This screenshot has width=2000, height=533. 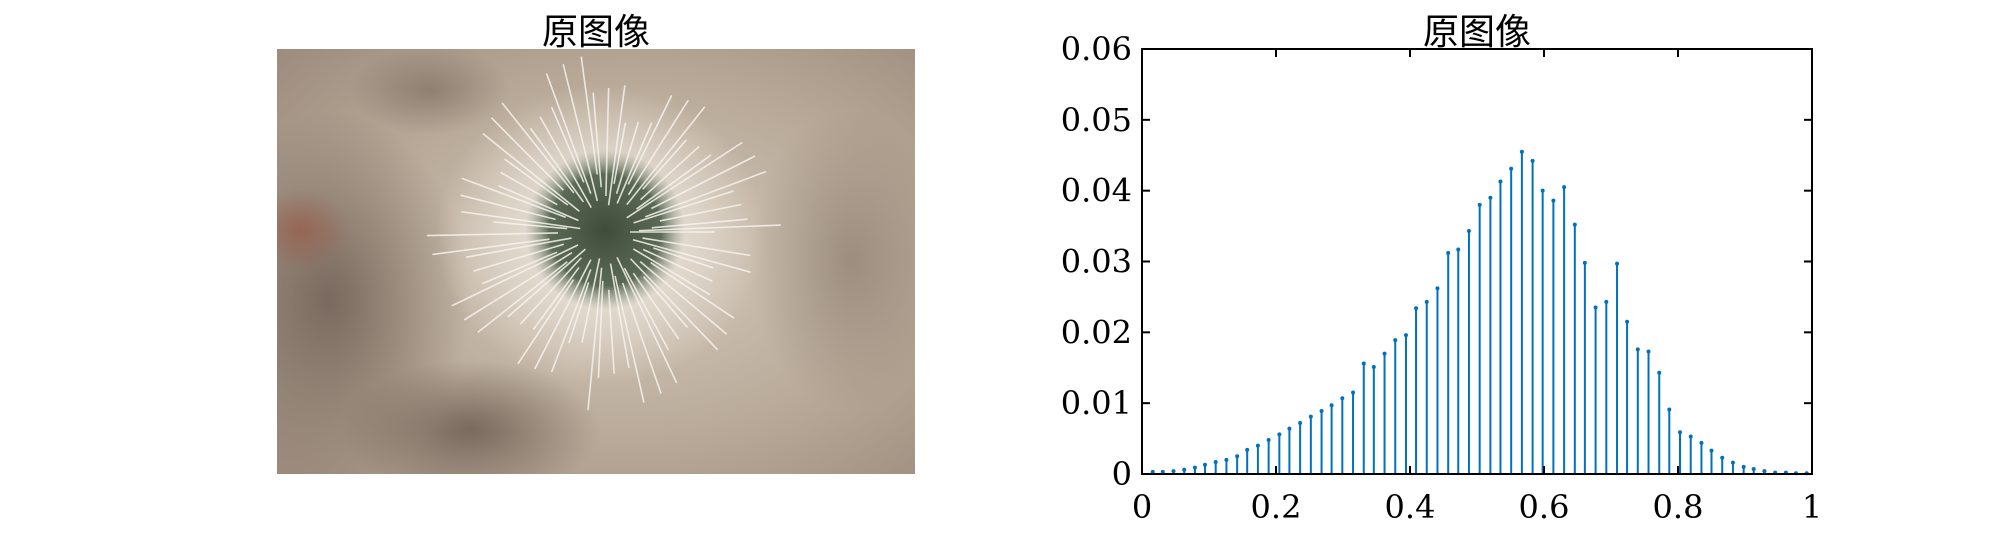 I want to click on y-tick-label: 0.03, so click(x=1096, y=262).